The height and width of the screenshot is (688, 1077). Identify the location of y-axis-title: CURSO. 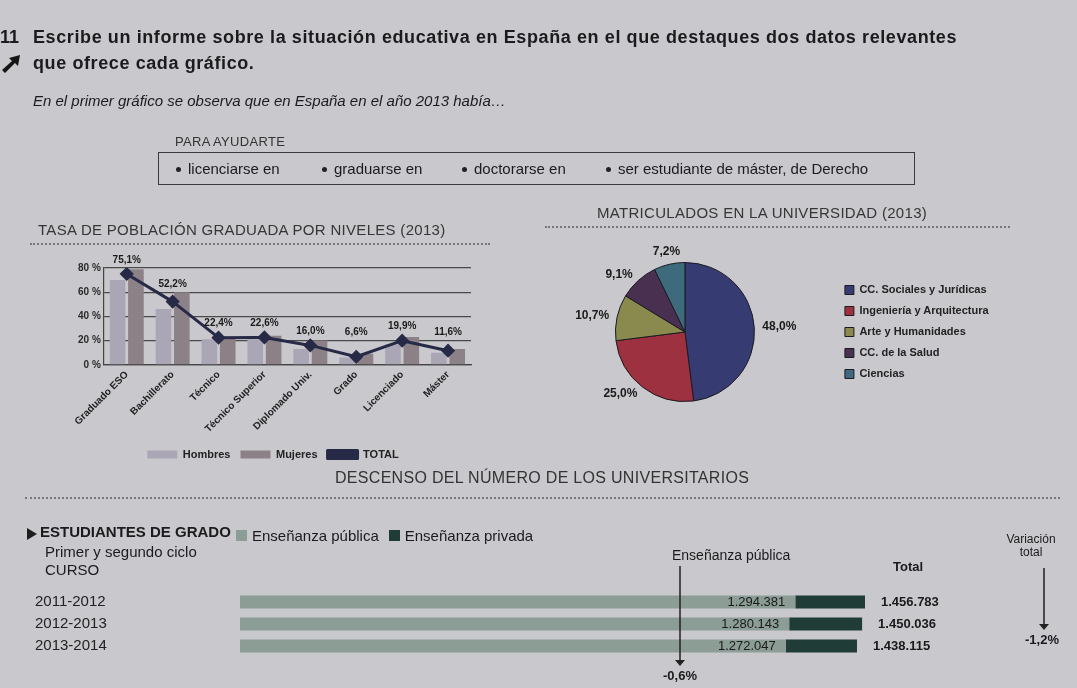
(72, 569).